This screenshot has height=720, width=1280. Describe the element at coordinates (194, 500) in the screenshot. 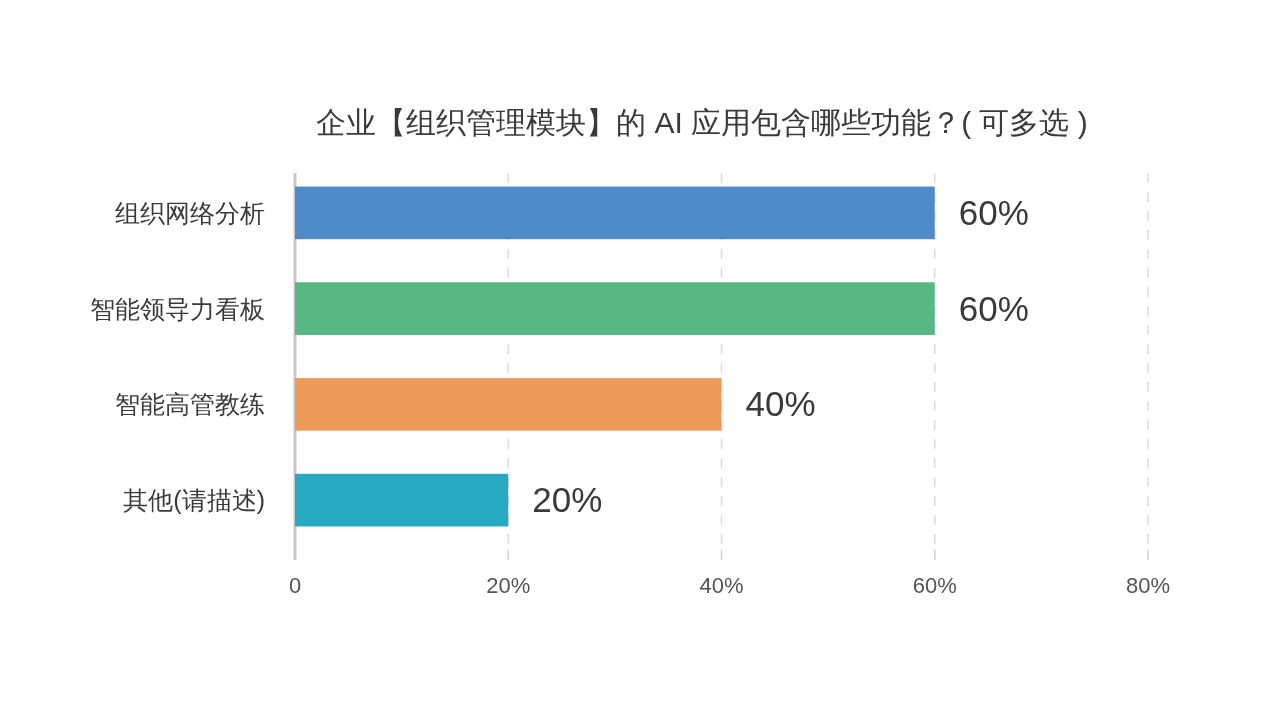

I see `y-tick-label: 其他(请描述)` at that location.